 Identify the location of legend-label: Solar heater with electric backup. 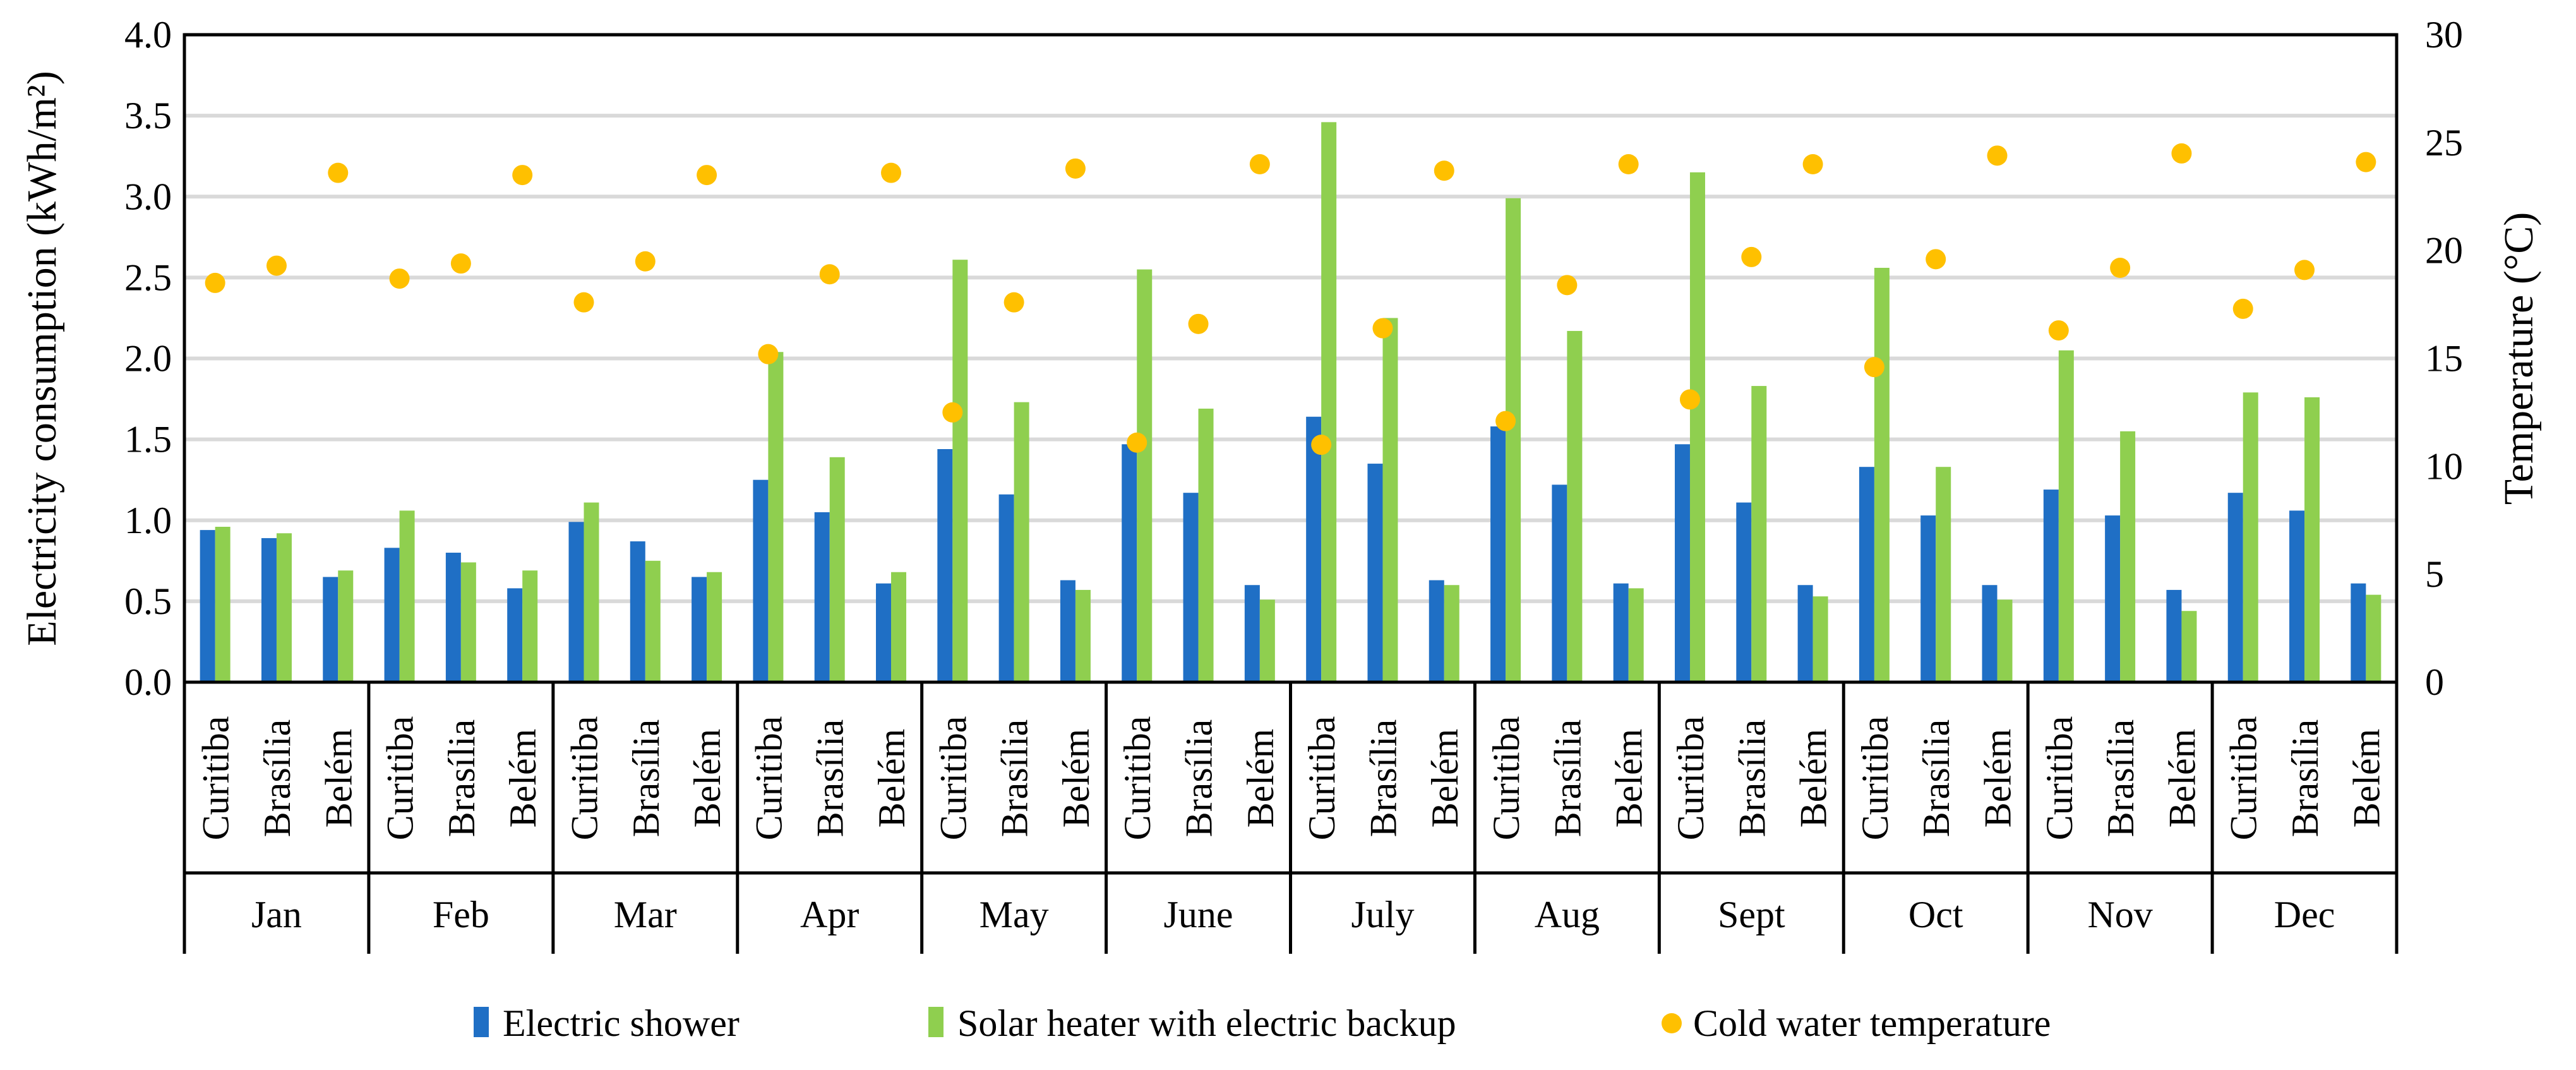
(1206, 1023).